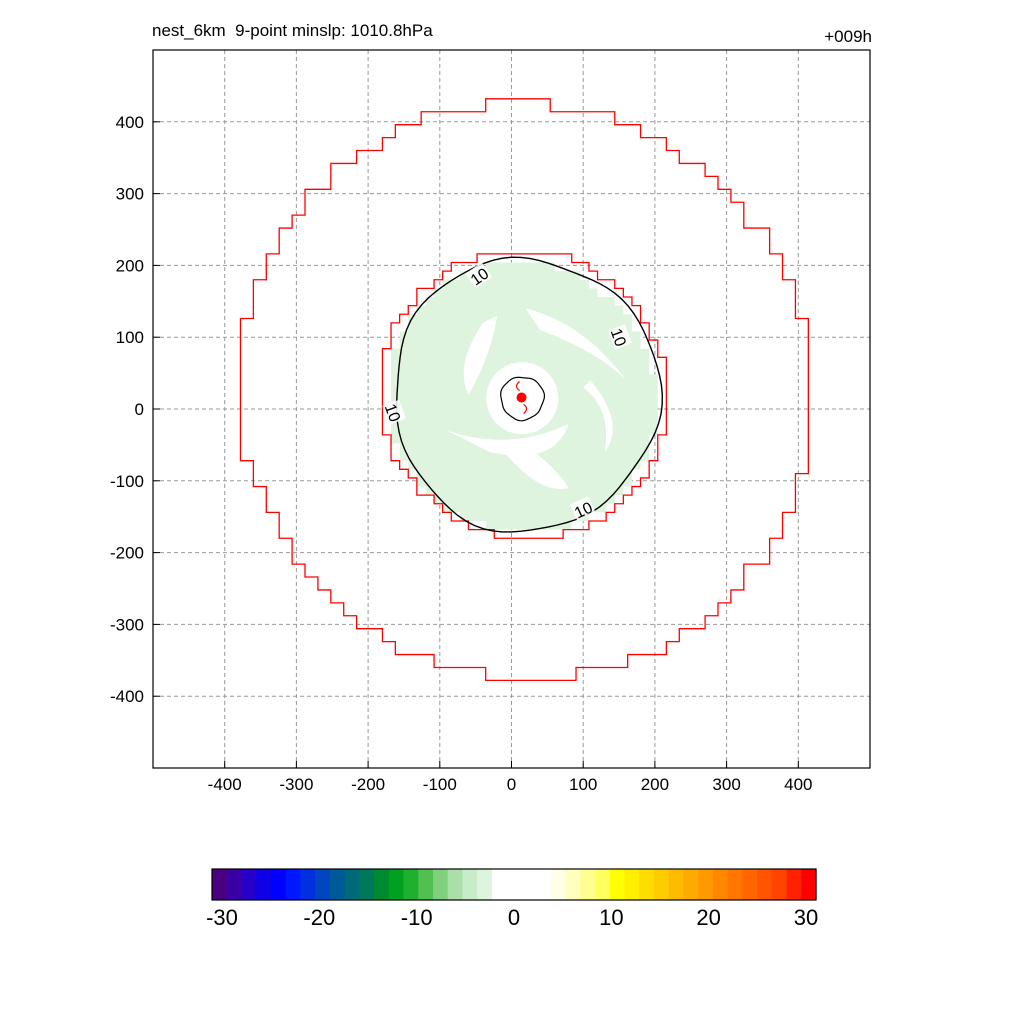 This screenshot has width=1024, height=1024. What do you see at coordinates (511, 784) in the screenshot?
I see `x-tick-label: 0` at bounding box center [511, 784].